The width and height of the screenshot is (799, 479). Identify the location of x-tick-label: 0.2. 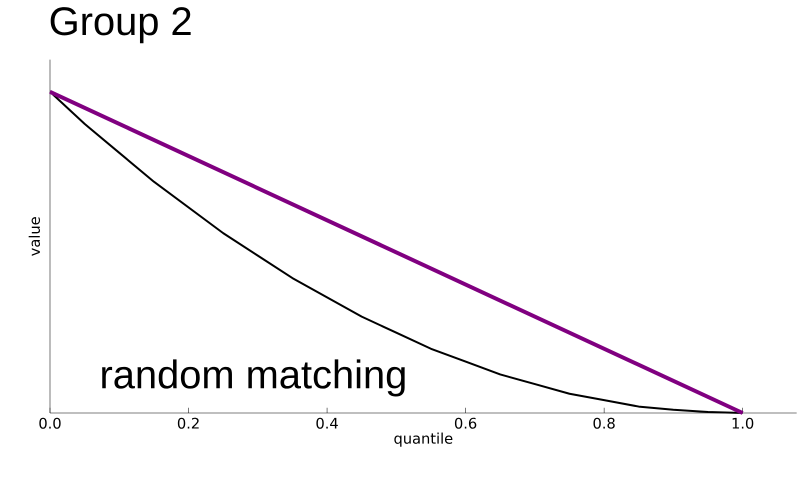
(188, 423).